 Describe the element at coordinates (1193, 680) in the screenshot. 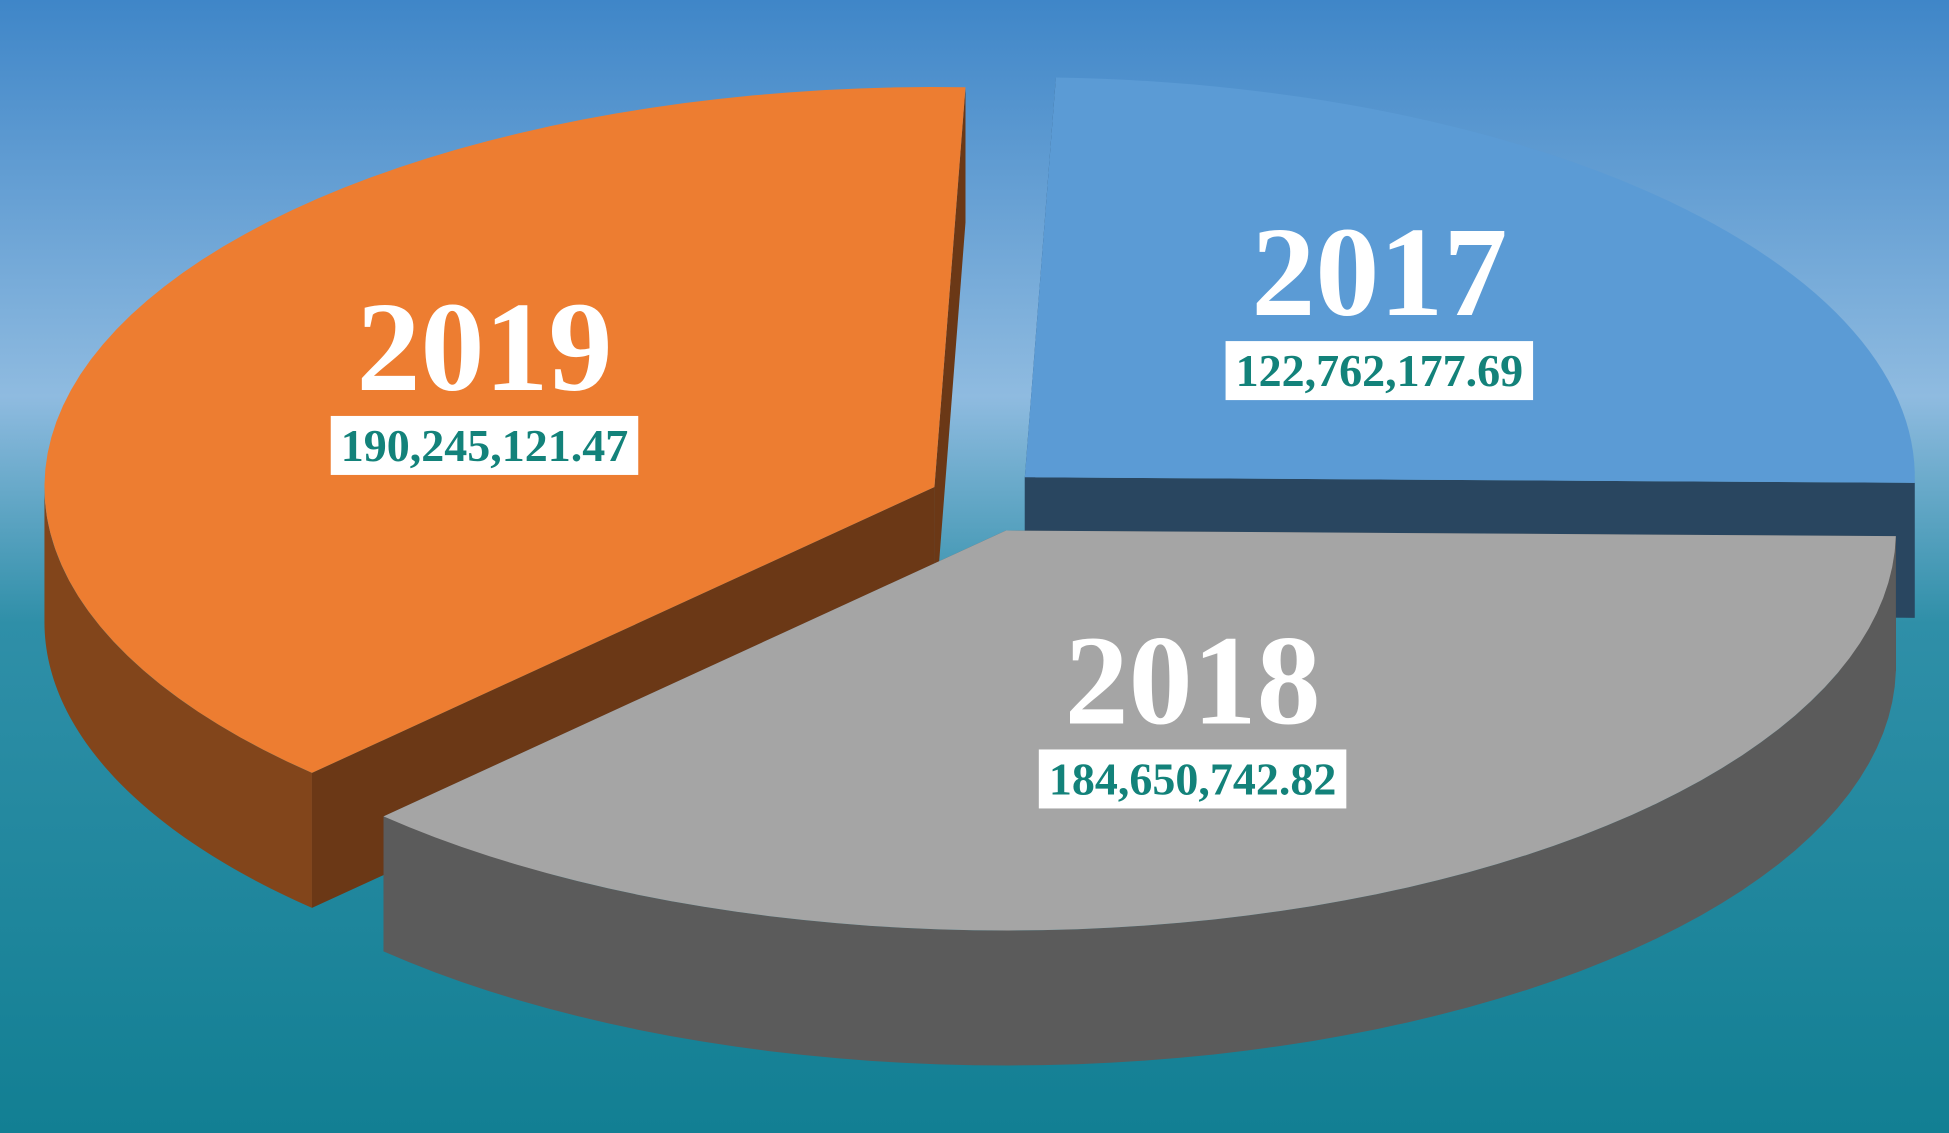

I see `slice-category: 2018` at that location.